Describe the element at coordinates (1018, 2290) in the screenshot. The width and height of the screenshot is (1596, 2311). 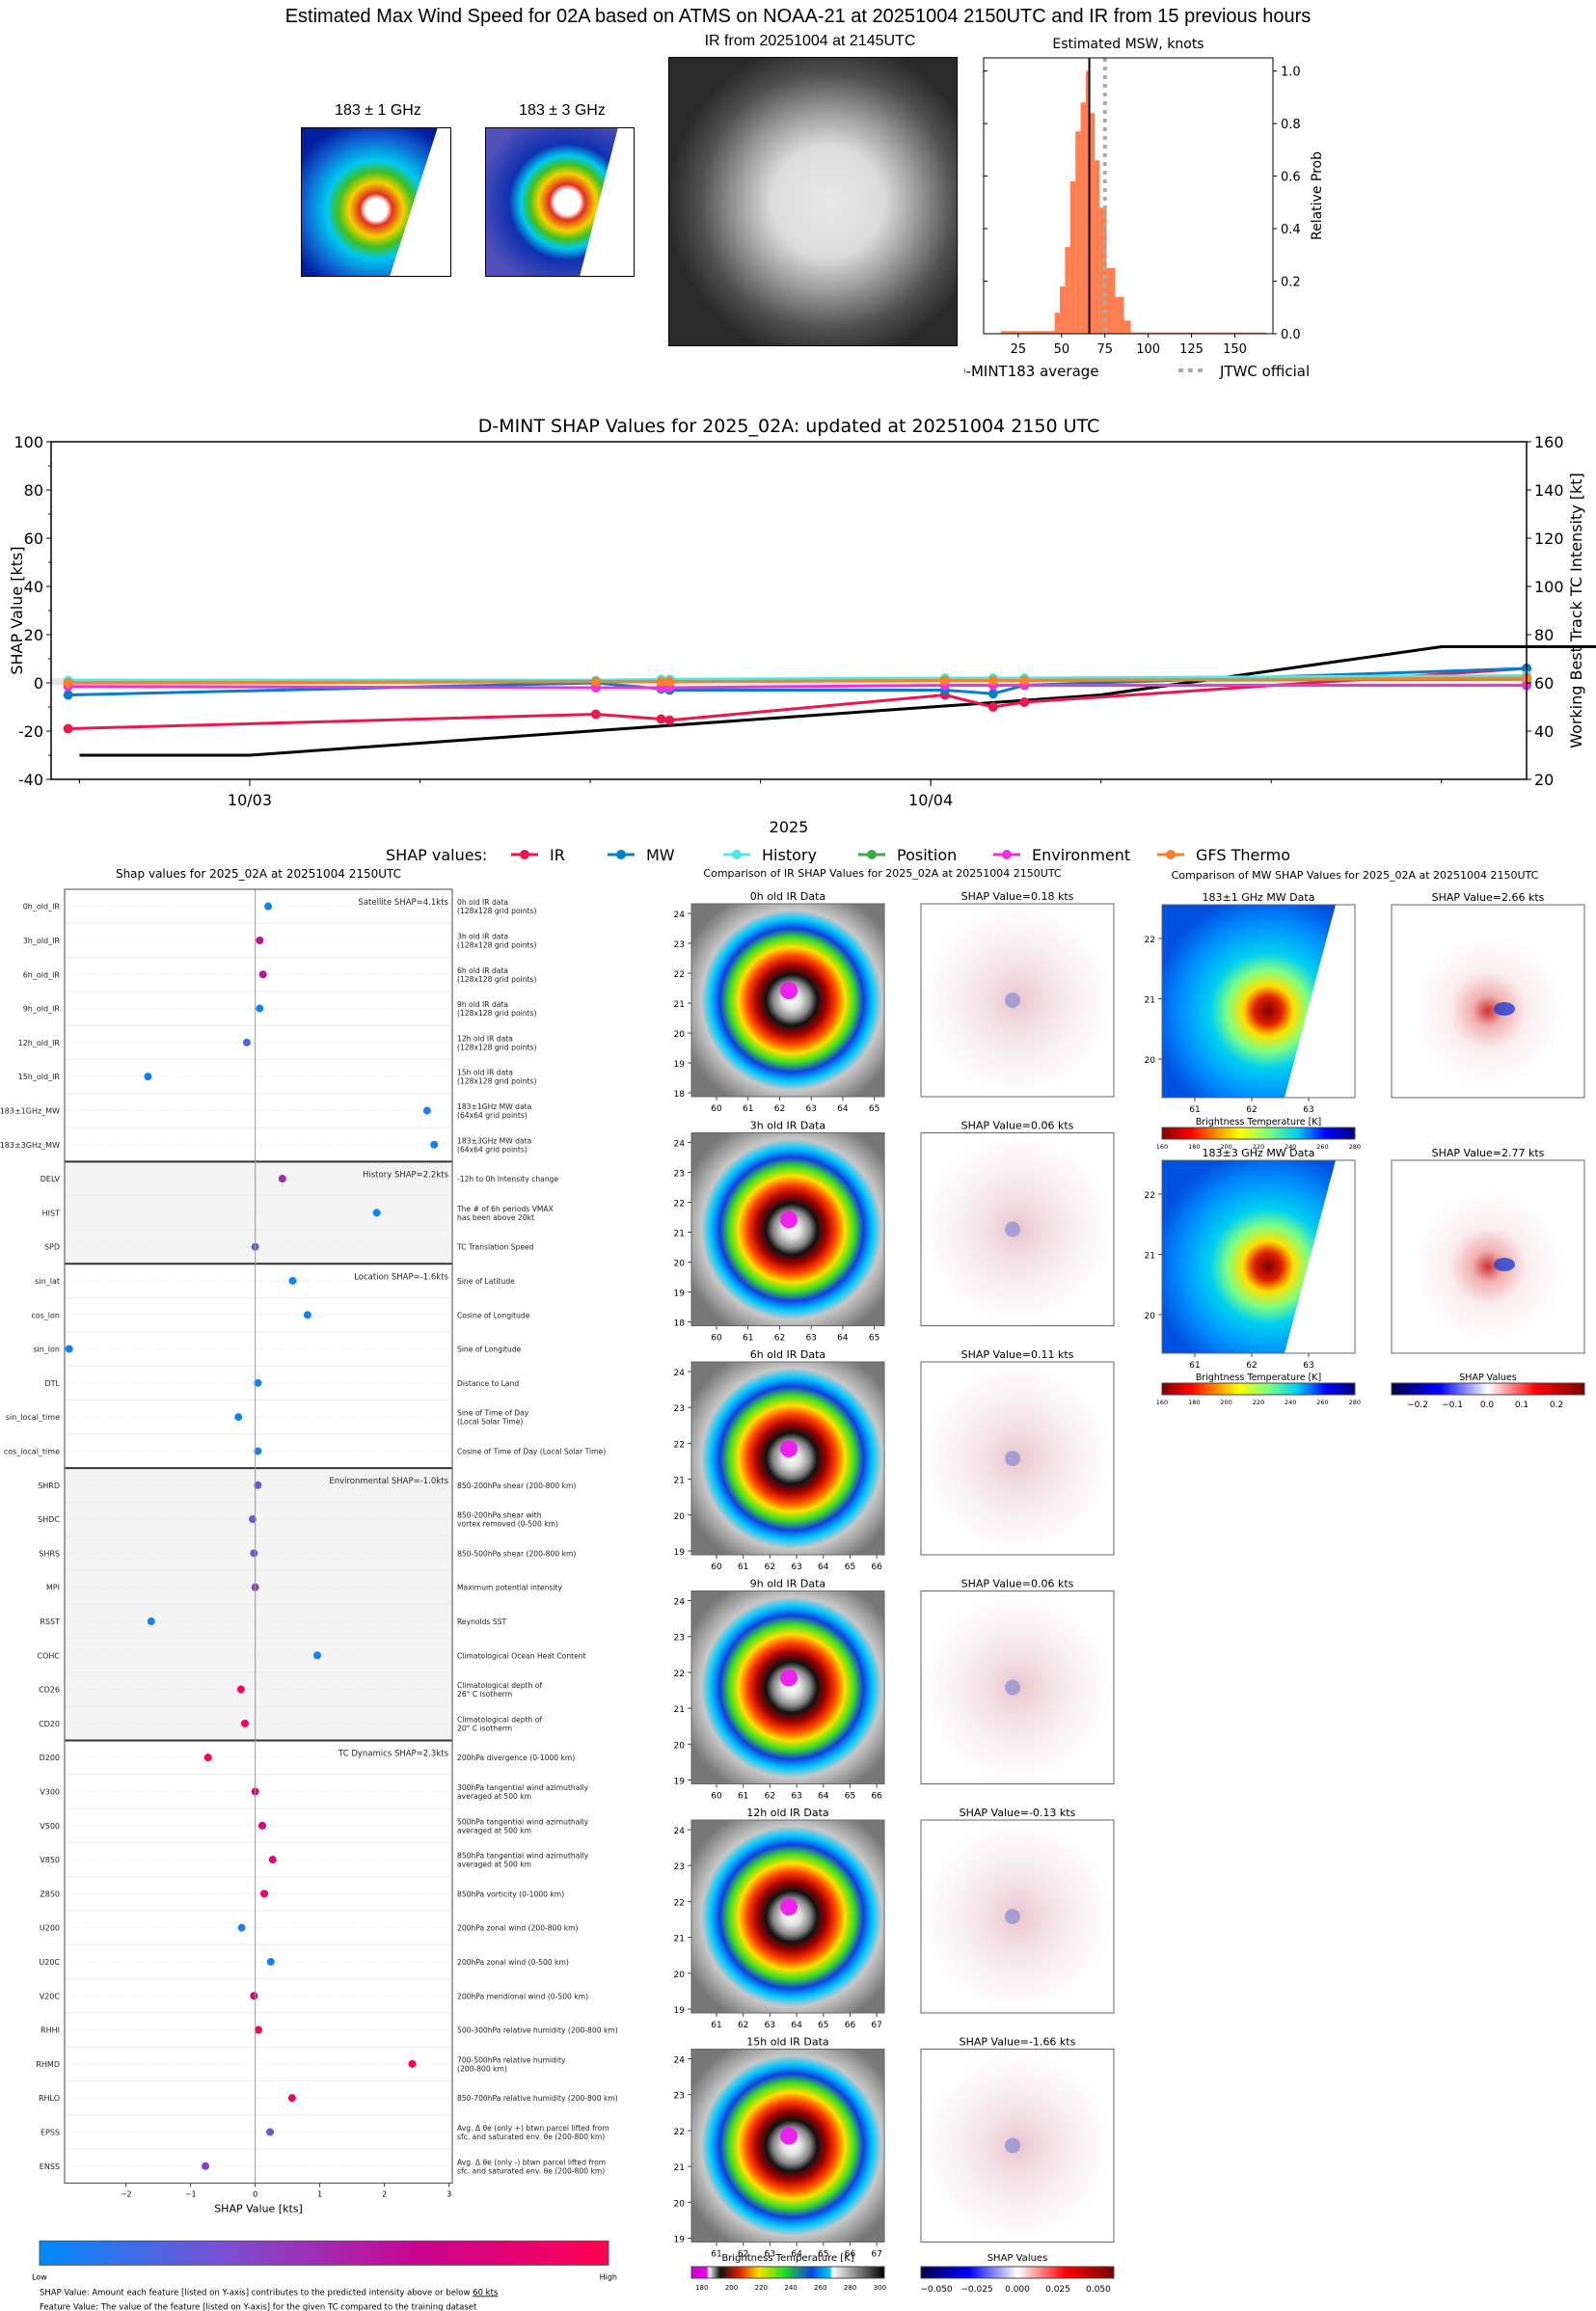
I see `shap-colorbar-tick: 0.000` at that location.